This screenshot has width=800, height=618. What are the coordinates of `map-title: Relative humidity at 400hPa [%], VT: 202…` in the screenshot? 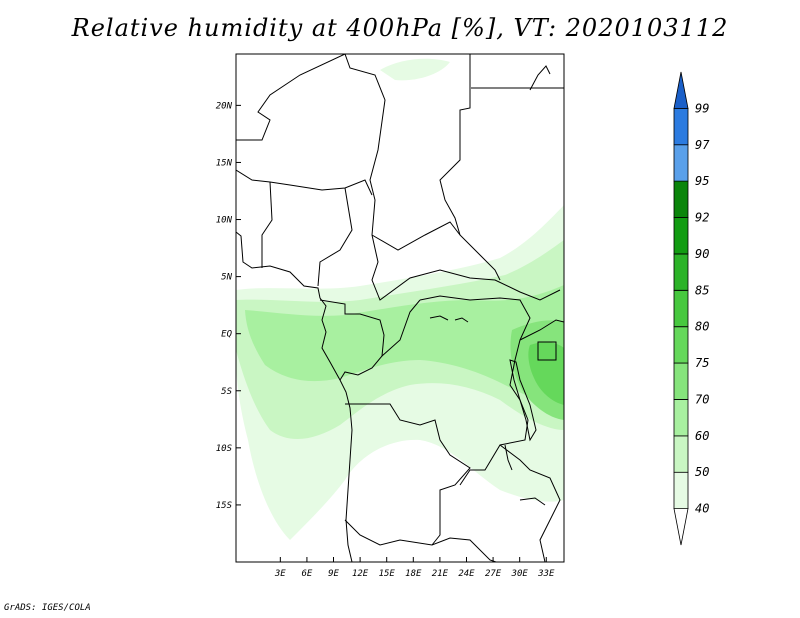 It's located at (400, 28).